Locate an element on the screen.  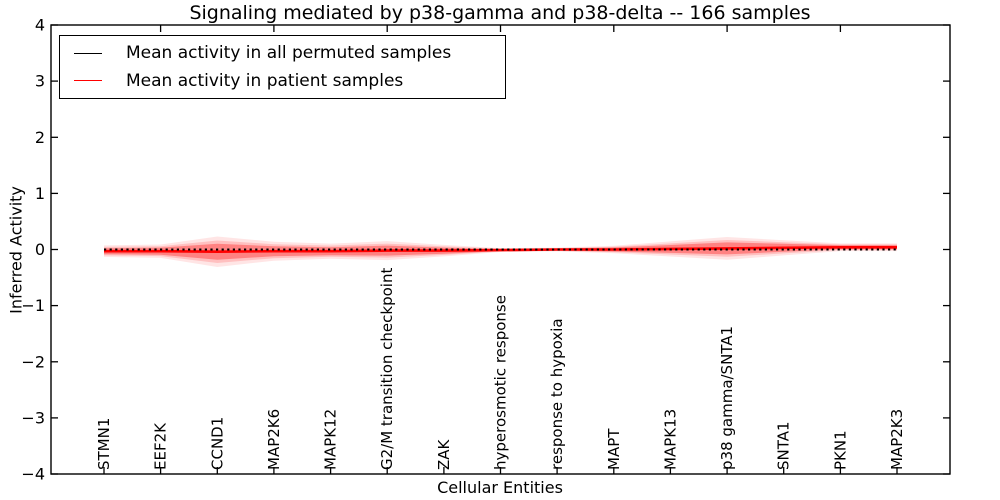
legend-entry: Mean activity in all permuted samples is located at coordinates (282, 53).